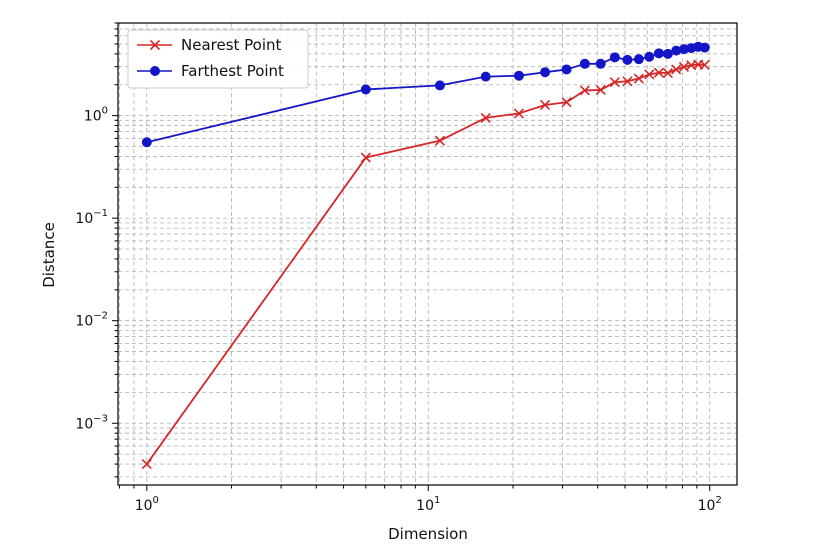  Describe the element at coordinates (232, 71) in the screenshot. I see `legend-farthest-label: Farthest Point` at that location.